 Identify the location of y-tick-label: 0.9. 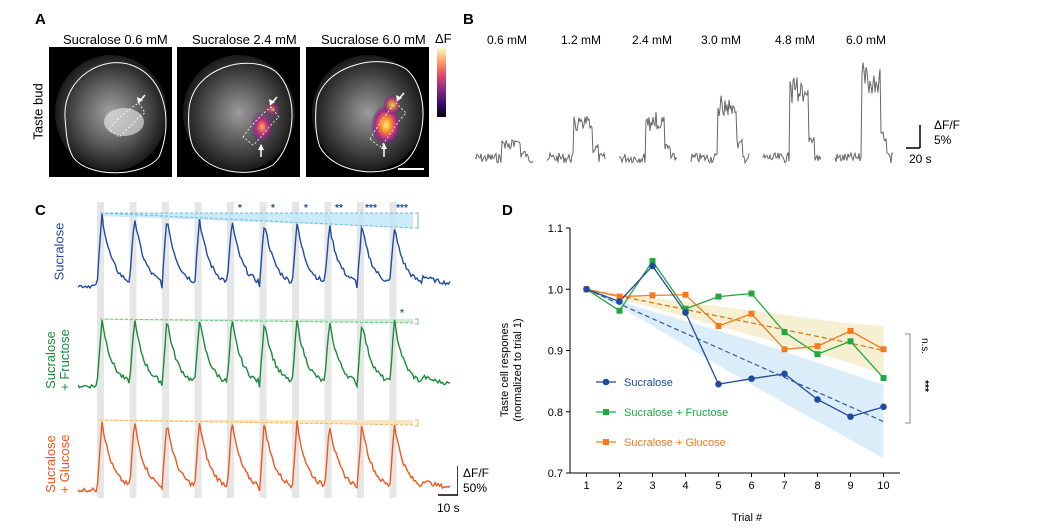
(555, 352).